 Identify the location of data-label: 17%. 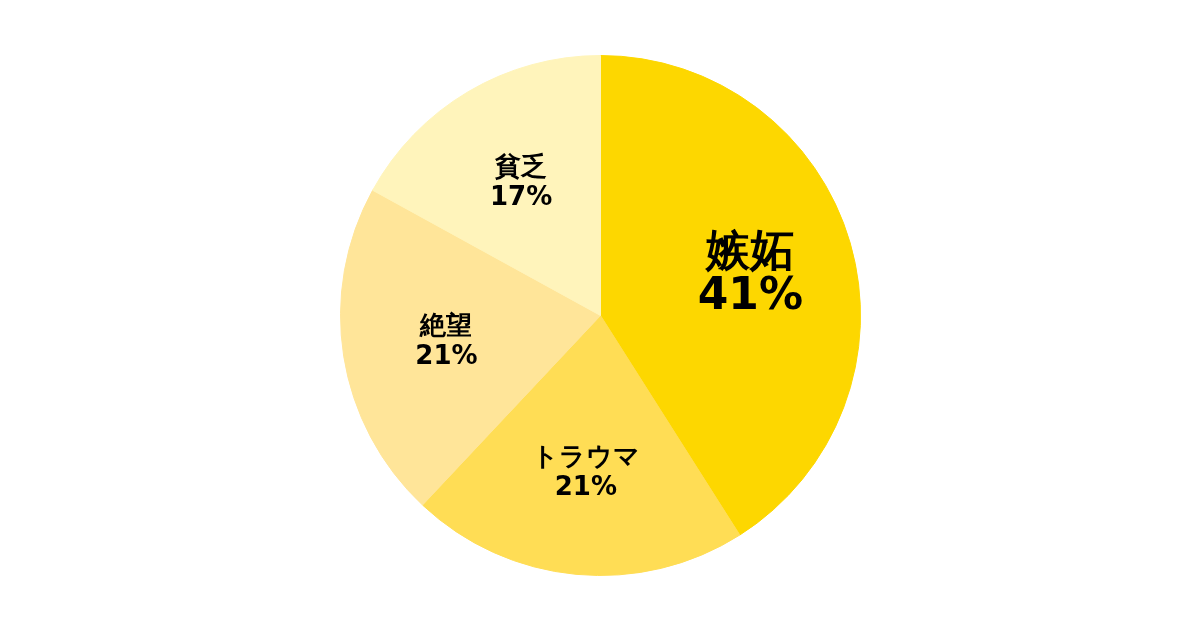
(521, 196).